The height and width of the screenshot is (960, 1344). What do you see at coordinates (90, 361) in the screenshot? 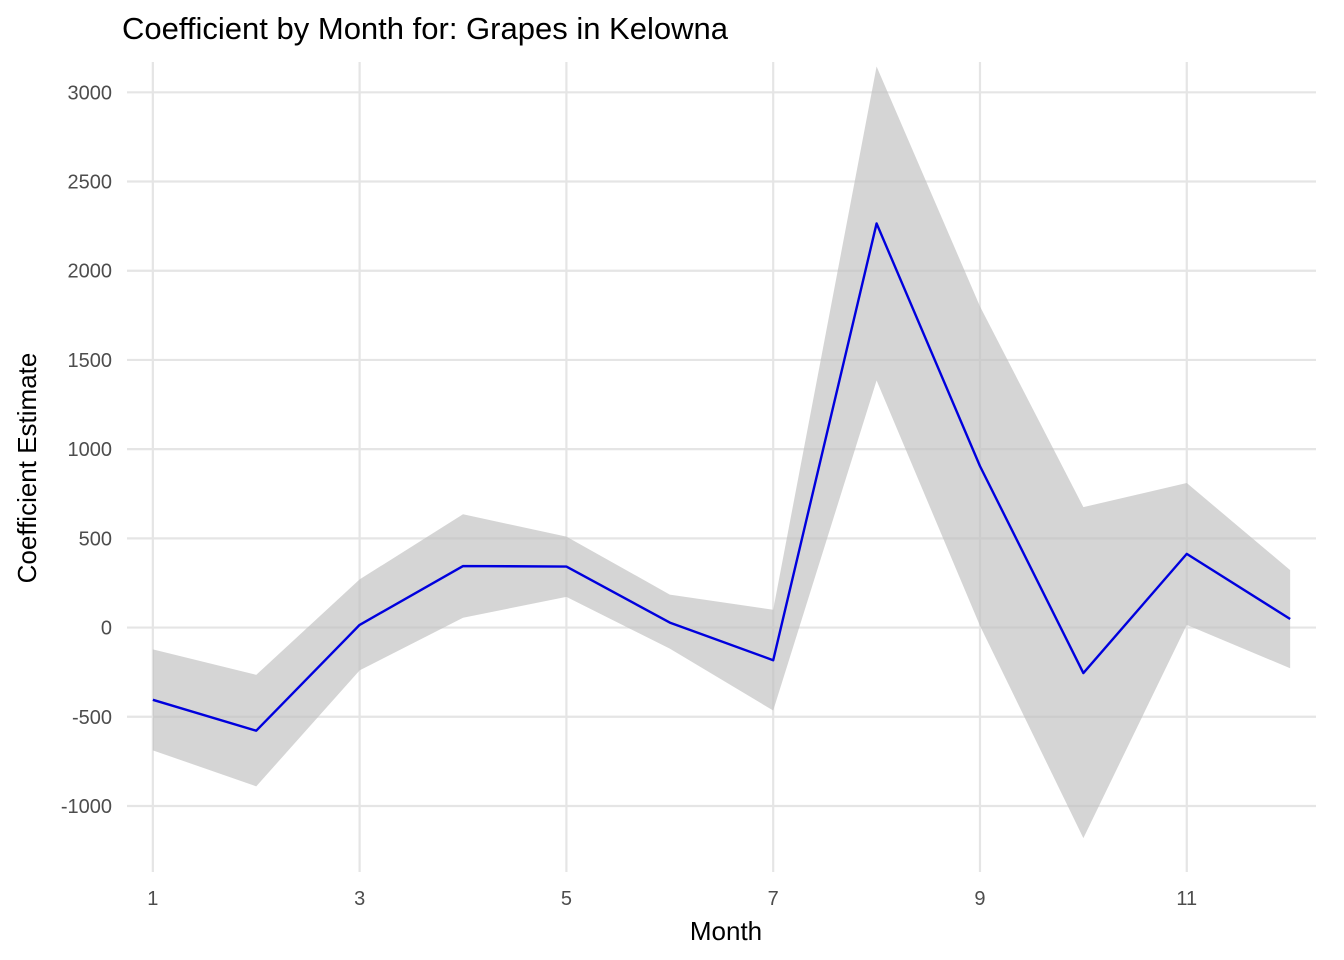
I see `y-tick-label: 1500` at bounding box center [90, 361].